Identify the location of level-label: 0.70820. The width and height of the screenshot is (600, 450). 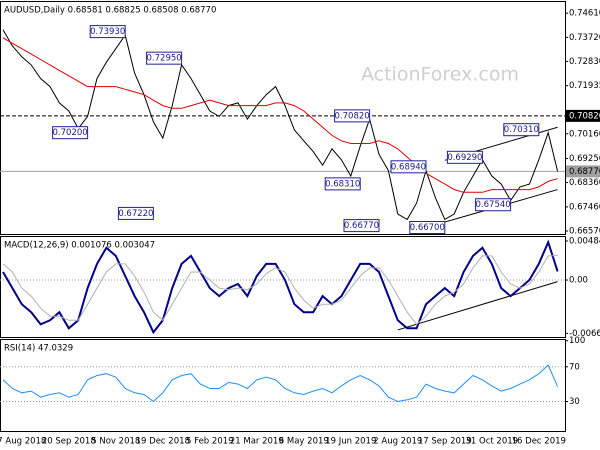
(584, 116).